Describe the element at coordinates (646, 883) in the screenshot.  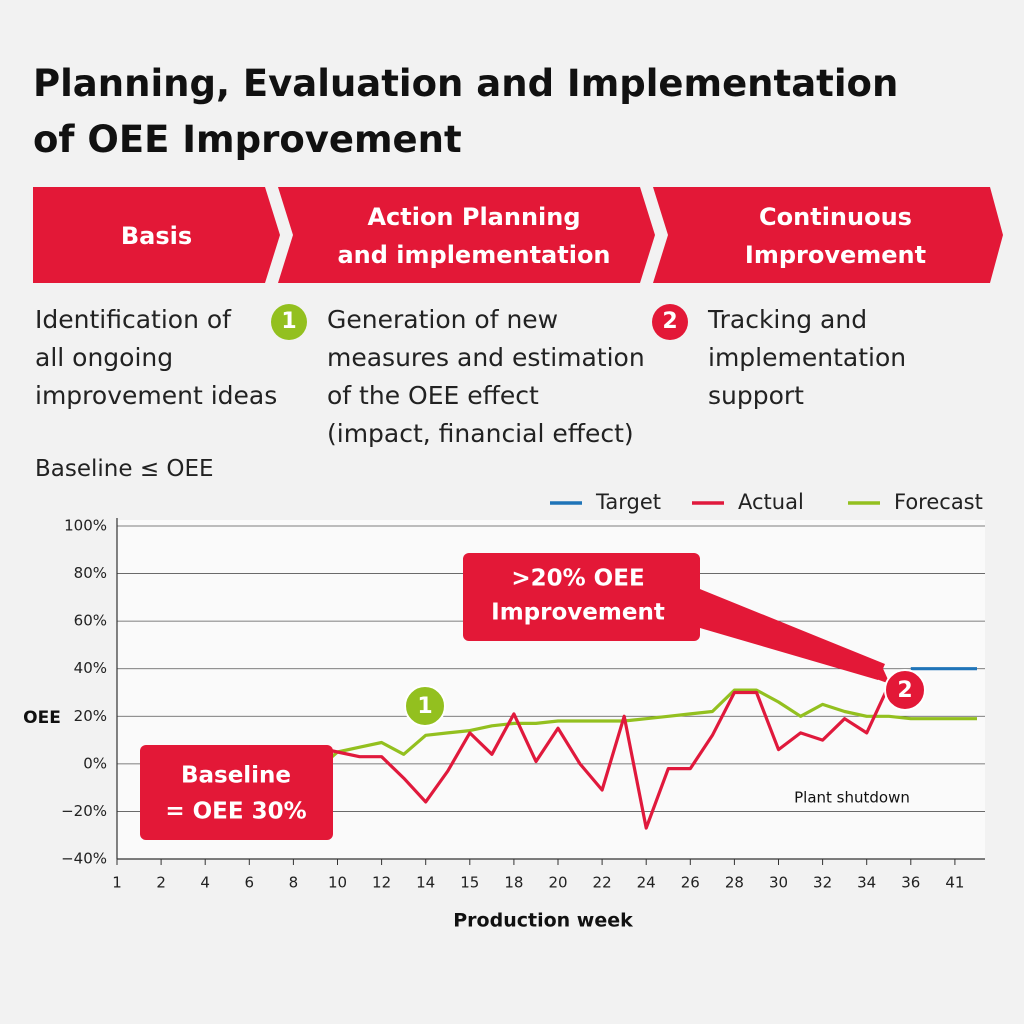
I see `x-tick-label: 24` at that location.